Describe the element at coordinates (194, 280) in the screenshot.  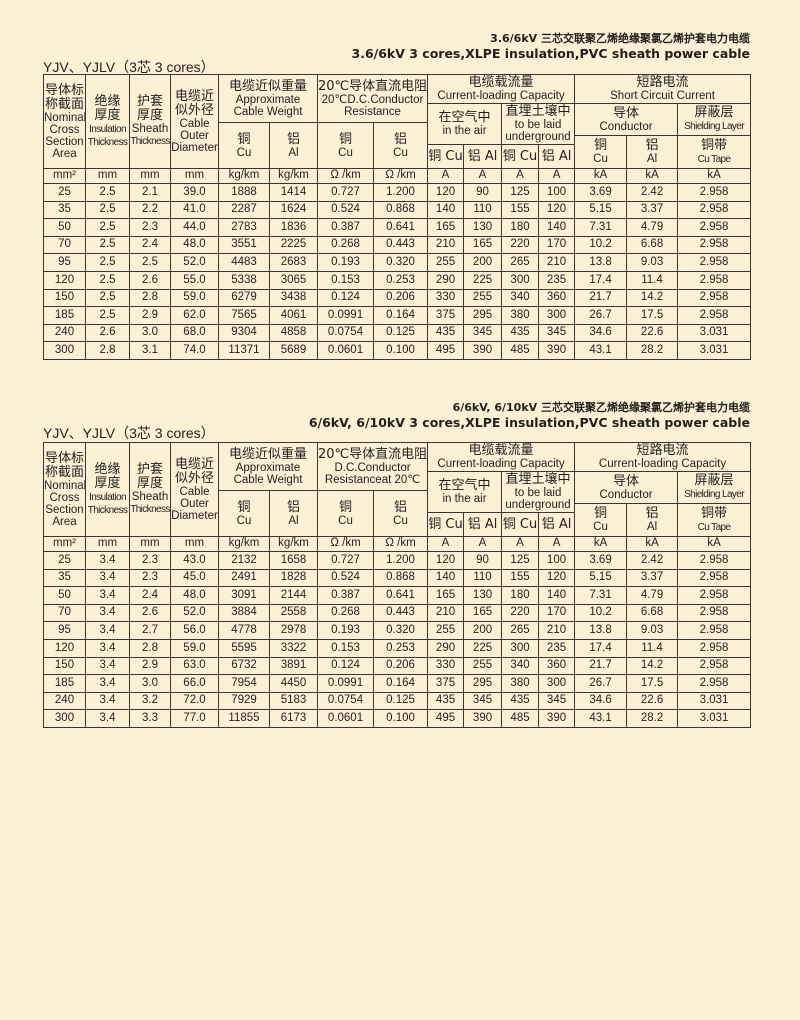
I see `table-cell: 55.0` at that location.